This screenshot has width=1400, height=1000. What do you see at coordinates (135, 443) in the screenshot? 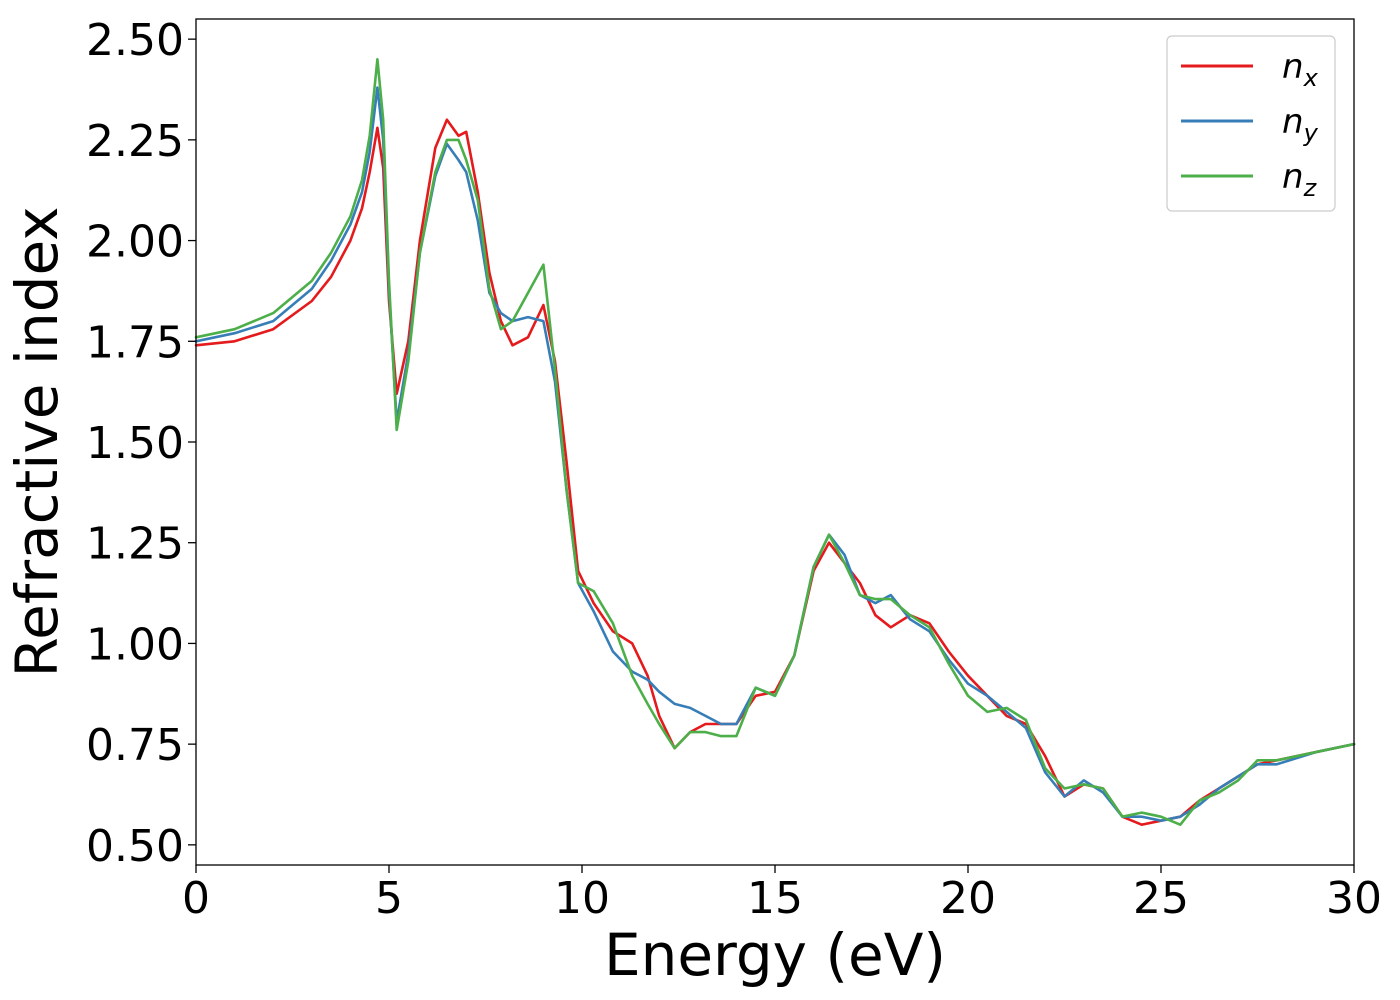
I see `y-tick-label: 1.50` at bounding box center [135, 443].